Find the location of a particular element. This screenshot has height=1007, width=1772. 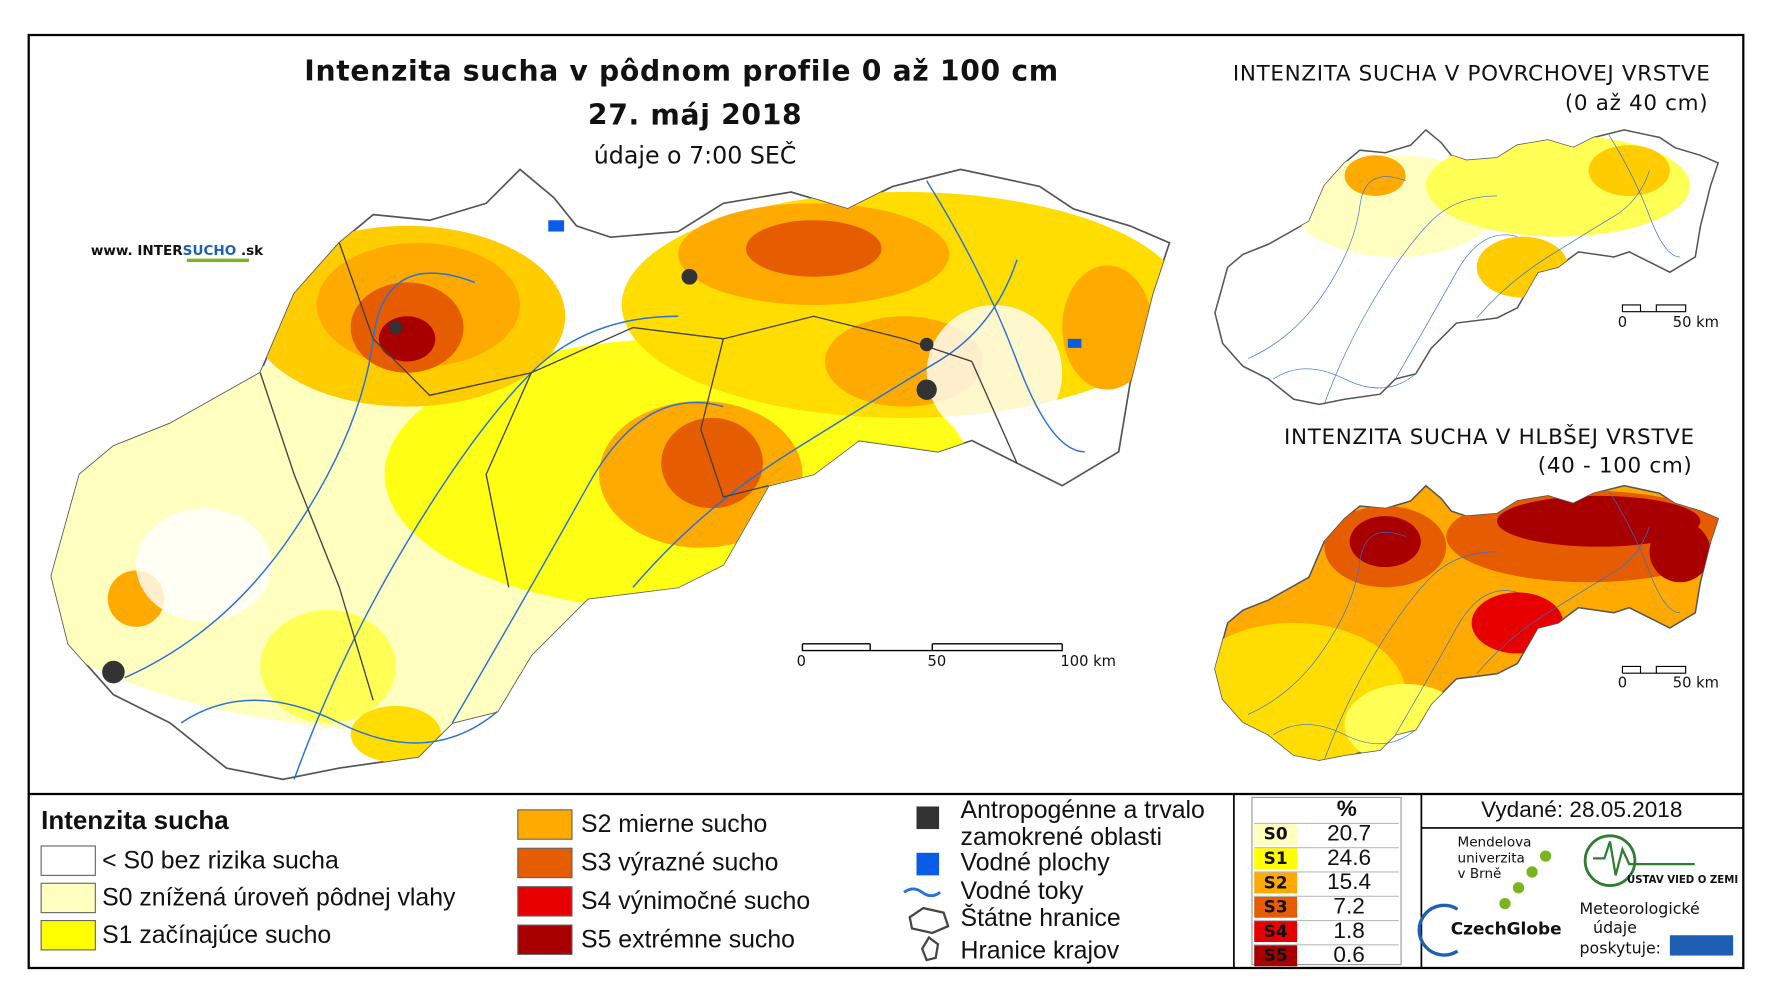

layer-label: Vodné plochy is located at coordinates (1036, 863).